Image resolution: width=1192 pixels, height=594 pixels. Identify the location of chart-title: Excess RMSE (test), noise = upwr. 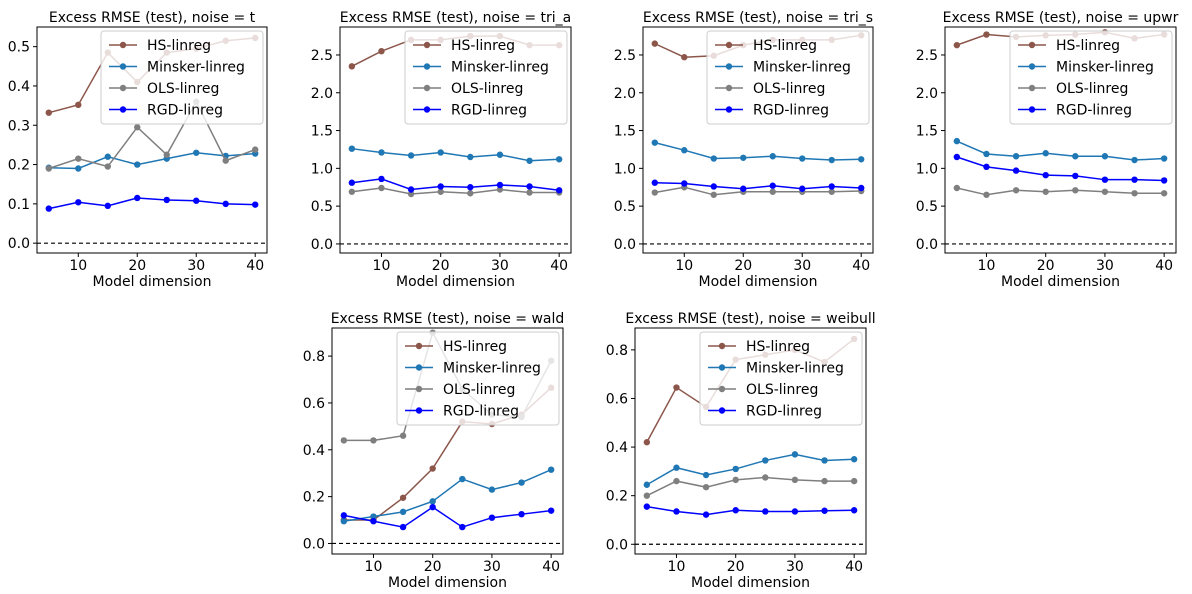
(1061, 18).